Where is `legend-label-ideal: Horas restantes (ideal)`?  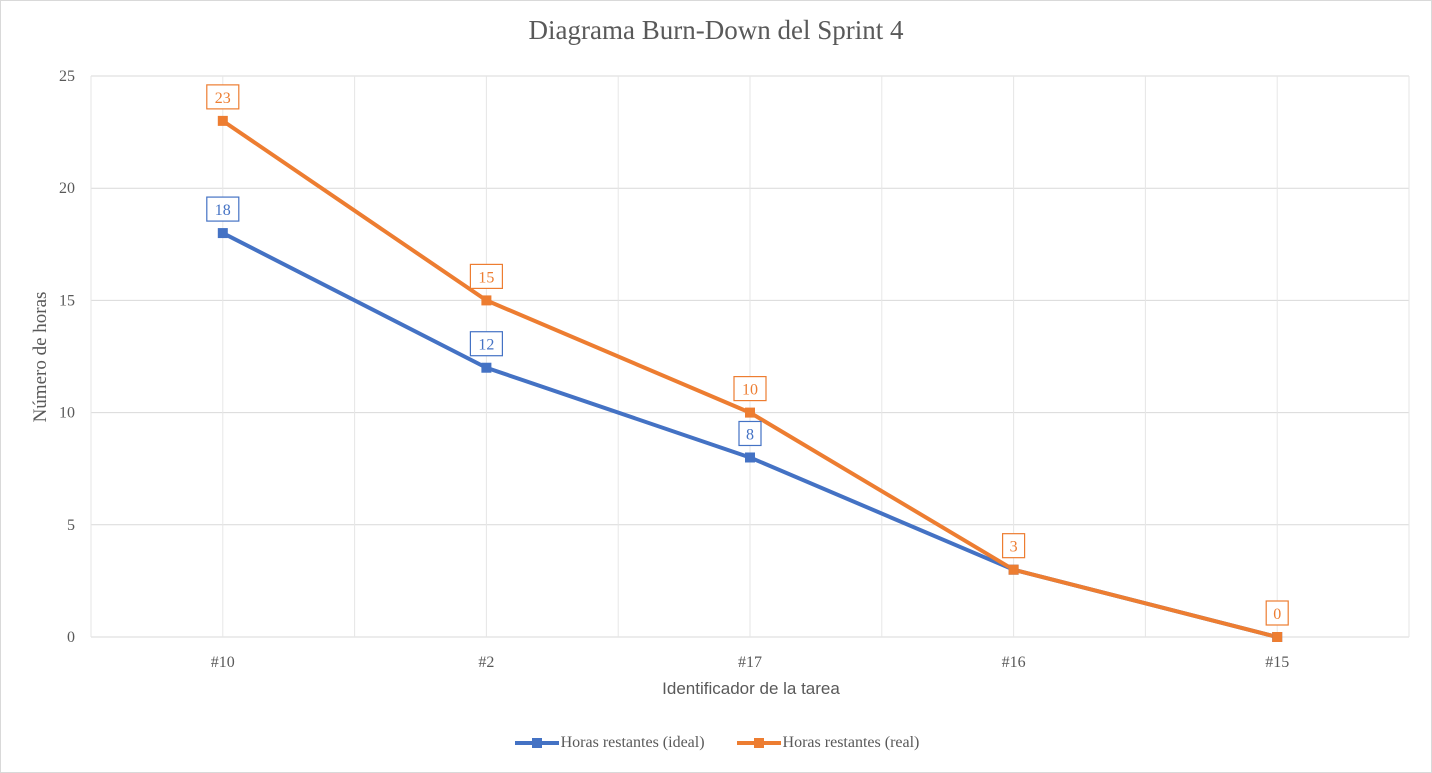
legend-label-ideal: Horas restantes (ideal) is located at coordinates (632, 742).